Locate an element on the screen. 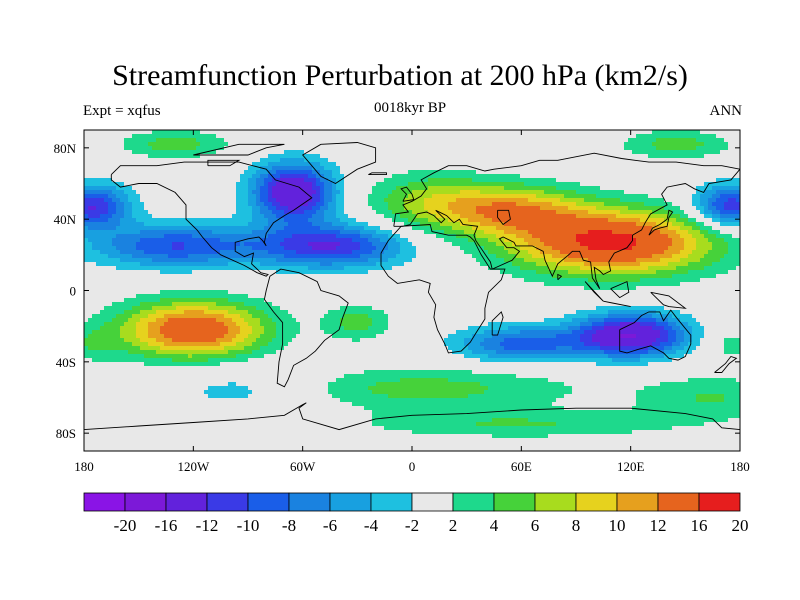  colorbar-label: -2 is located at coordinates (412, 525).